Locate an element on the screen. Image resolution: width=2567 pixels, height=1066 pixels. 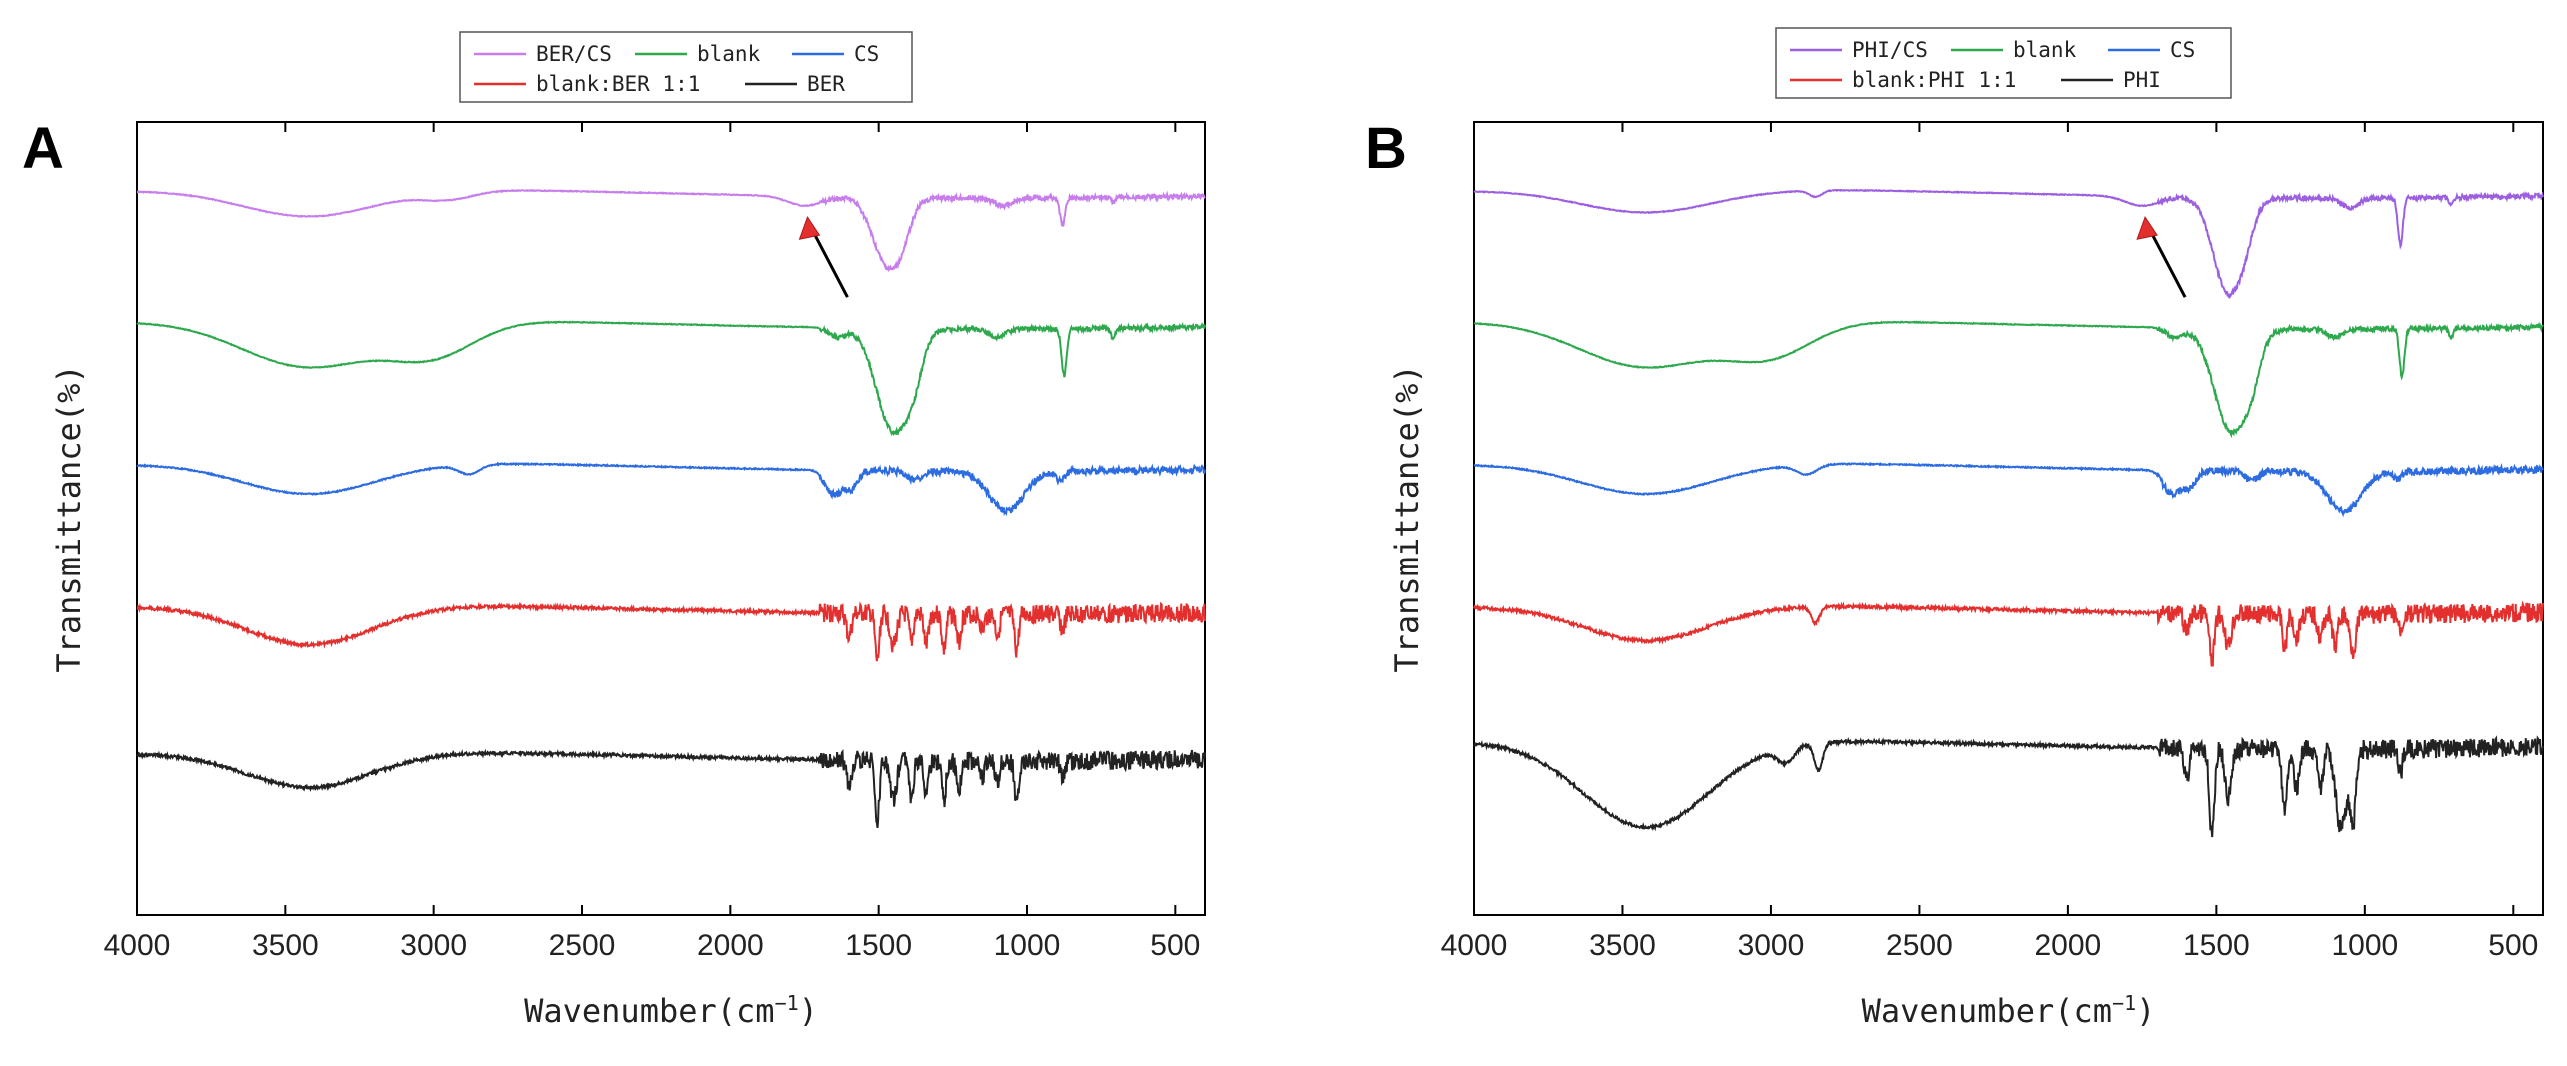
legend: BER/CS blank CS blank:BER 1:1 BER is located at coordinates (686, 67).